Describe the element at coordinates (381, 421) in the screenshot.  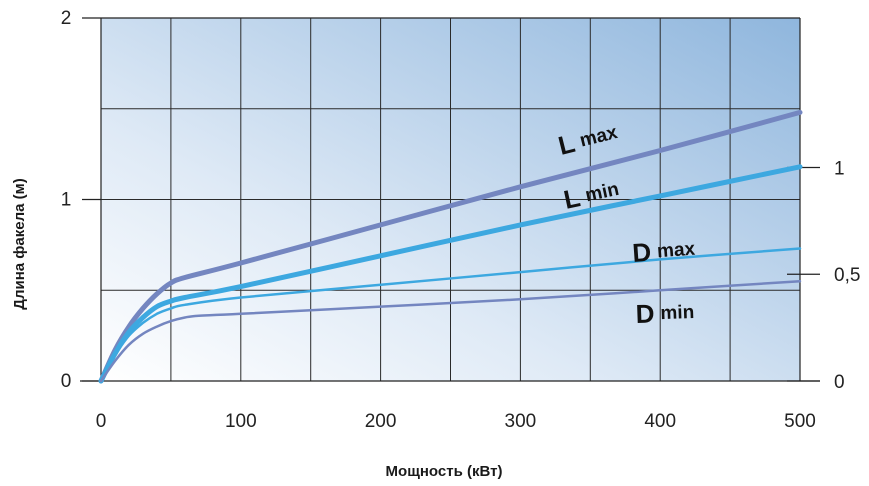
I see `x-tick-label: 200` at that location.